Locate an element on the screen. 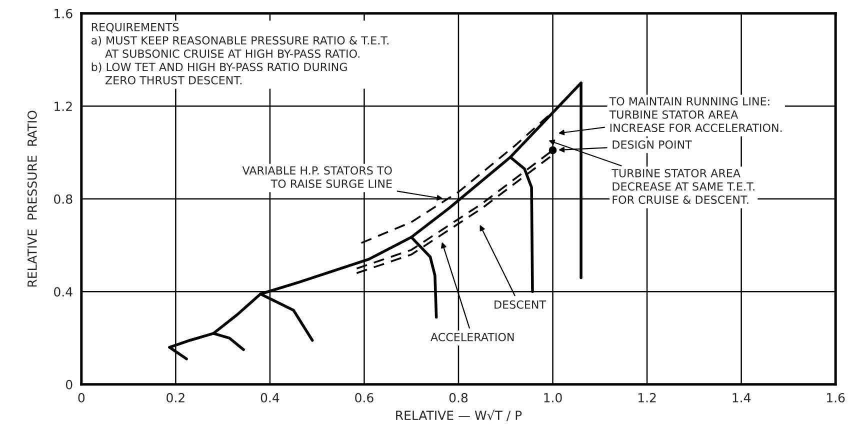  annotation: TURBINE STATOR AREA DECREASE AT SAME T.E.T. FOR CRUISE & DESCENT. is located at coordinates (683, 186).